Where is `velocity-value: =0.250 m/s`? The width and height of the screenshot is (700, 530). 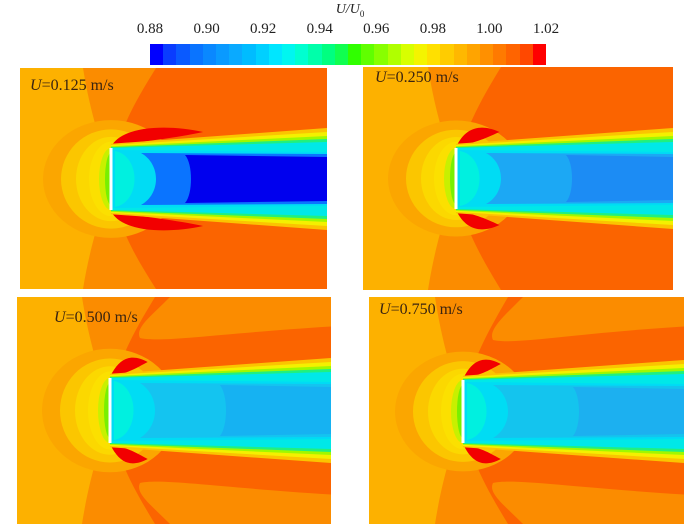 velocity-value: =0.250 m/s is located at coordinates (422, 77).